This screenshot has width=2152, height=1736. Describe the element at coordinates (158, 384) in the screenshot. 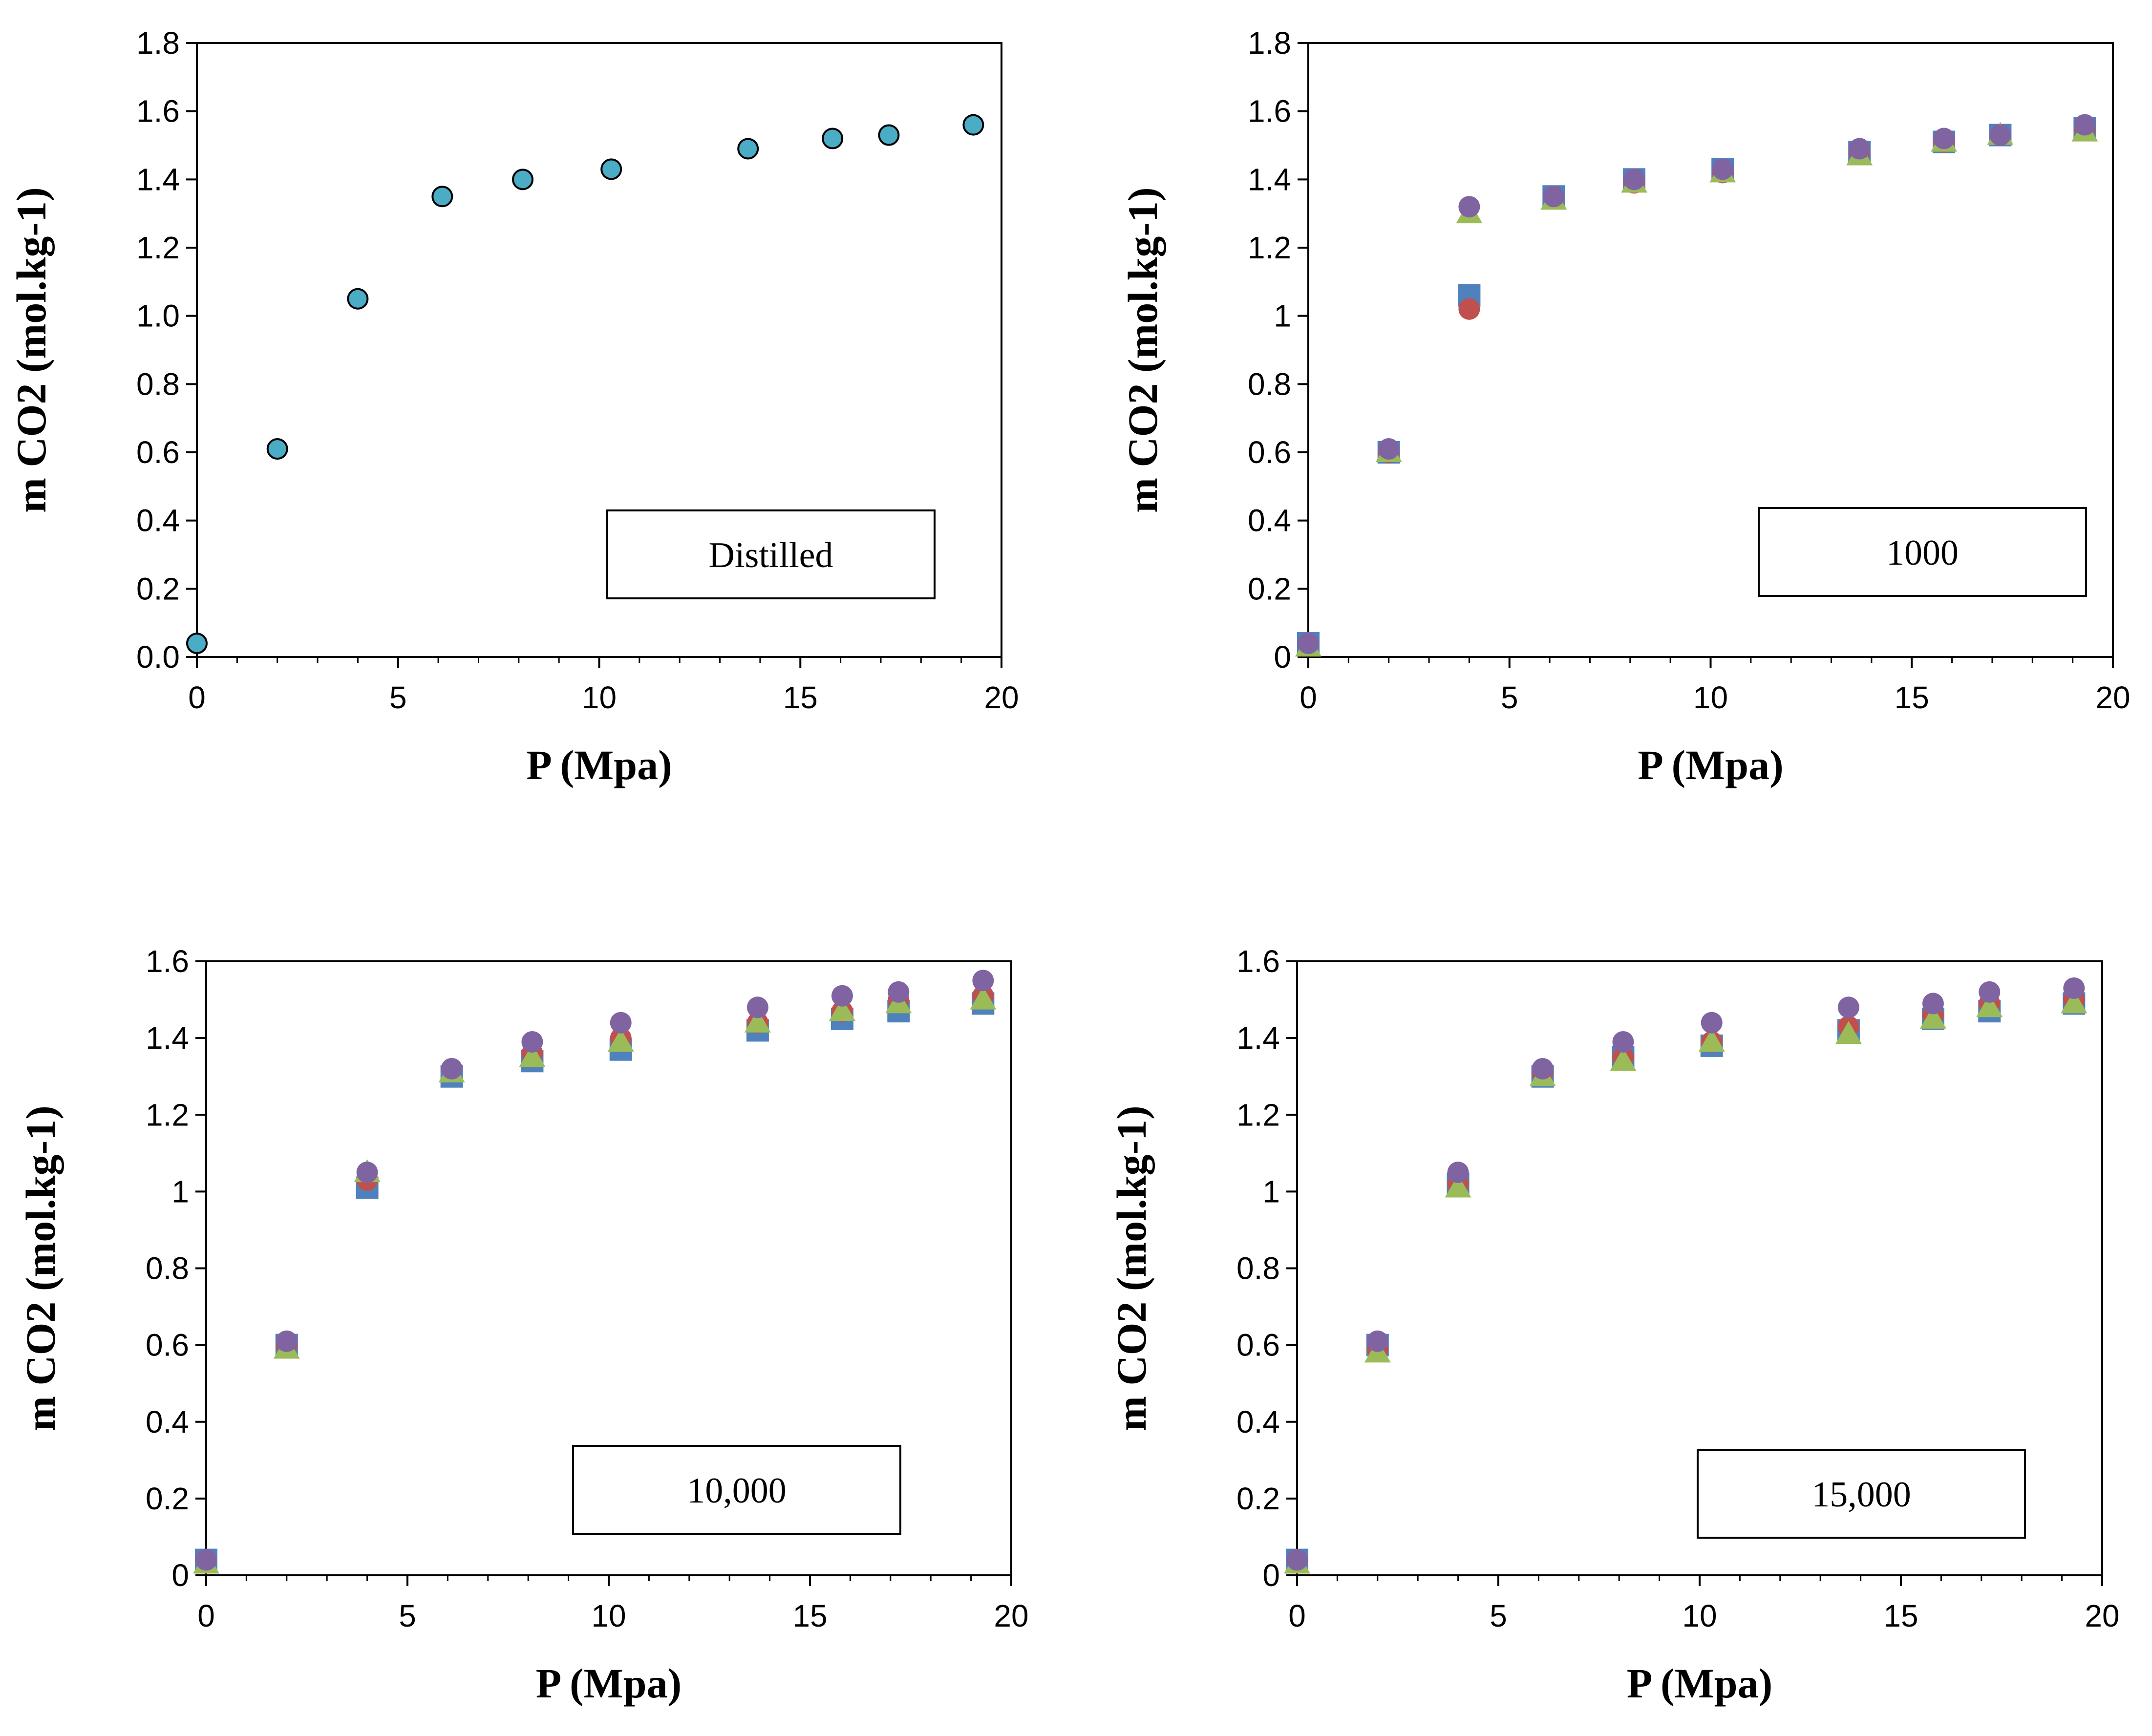

I see `y-tick-label: 0.8` at that location.